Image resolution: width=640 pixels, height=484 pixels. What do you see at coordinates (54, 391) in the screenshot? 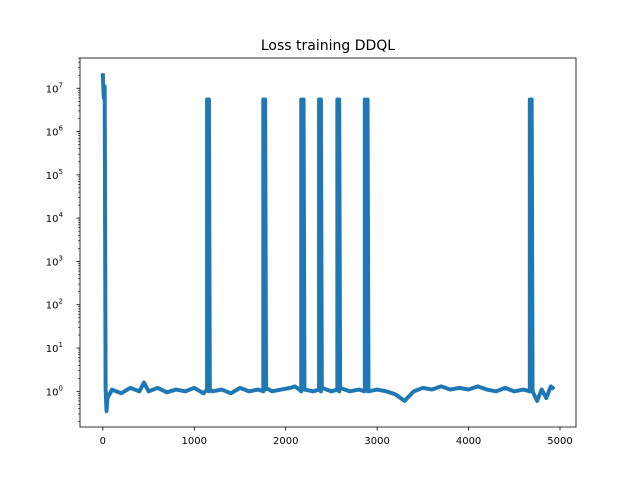
I see `y-tick-label: 10⁰` at bounding box center [54, 391].